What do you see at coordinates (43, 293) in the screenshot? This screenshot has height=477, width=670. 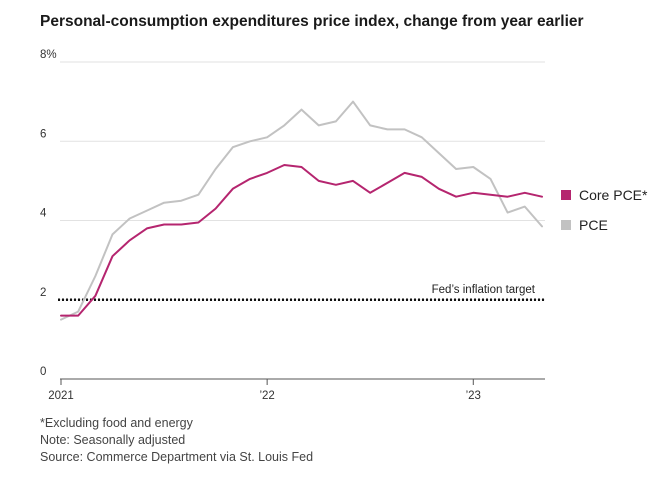 I see `y-tick-label: 2` at bounding box center [43, 293].